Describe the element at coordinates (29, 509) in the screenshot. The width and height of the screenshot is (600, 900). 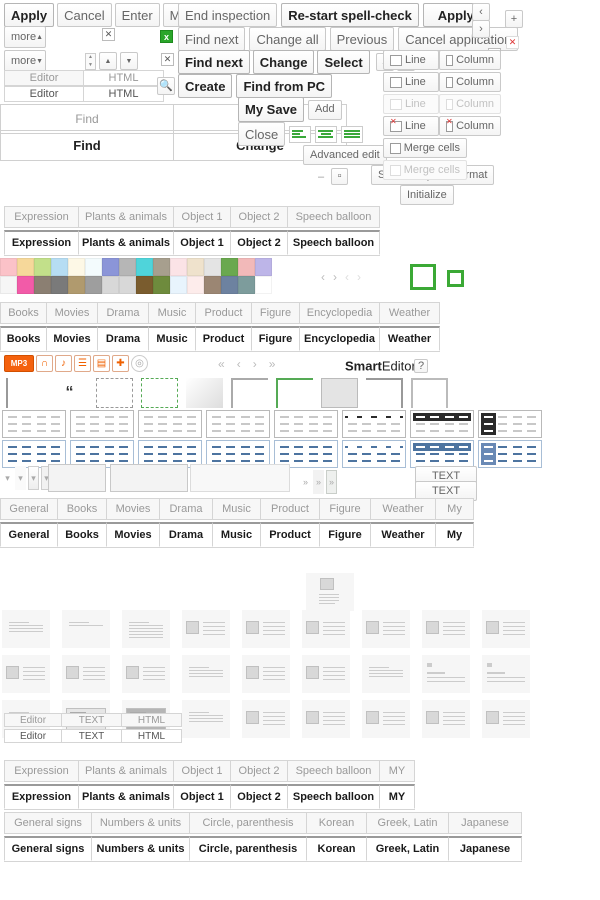
I see `tab-general: General` at that location.